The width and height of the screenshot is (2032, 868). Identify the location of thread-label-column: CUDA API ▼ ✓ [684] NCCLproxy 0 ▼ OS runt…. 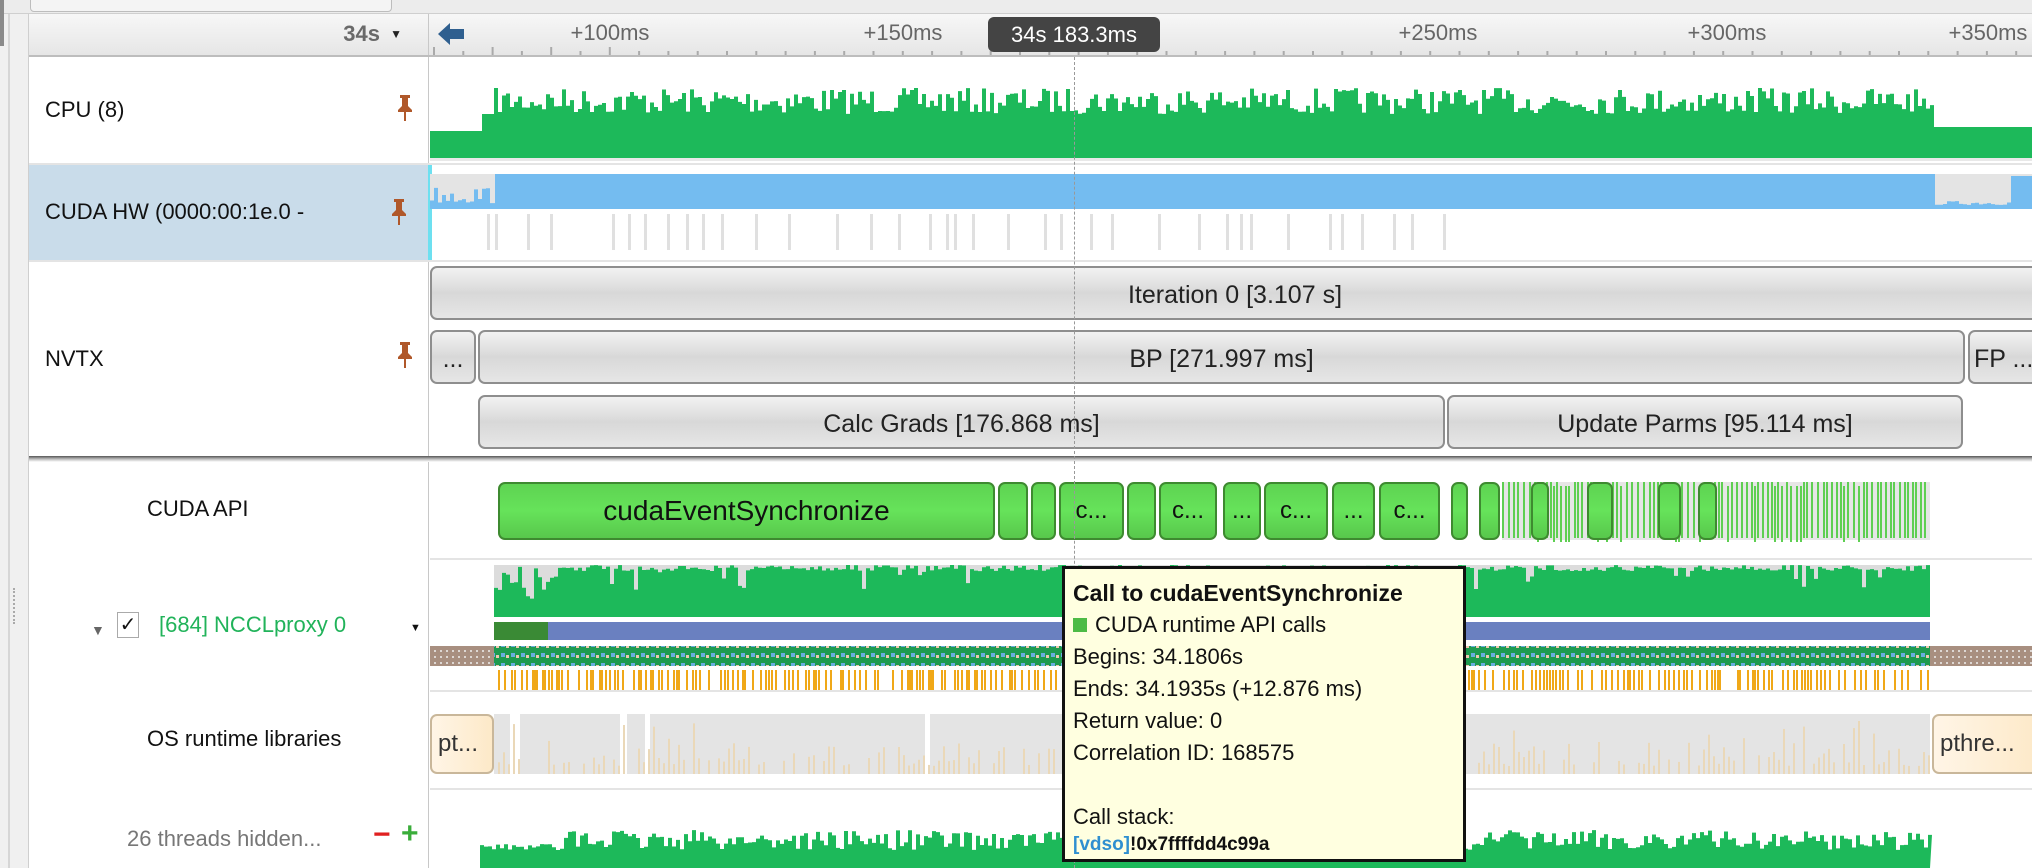
(229, 665).